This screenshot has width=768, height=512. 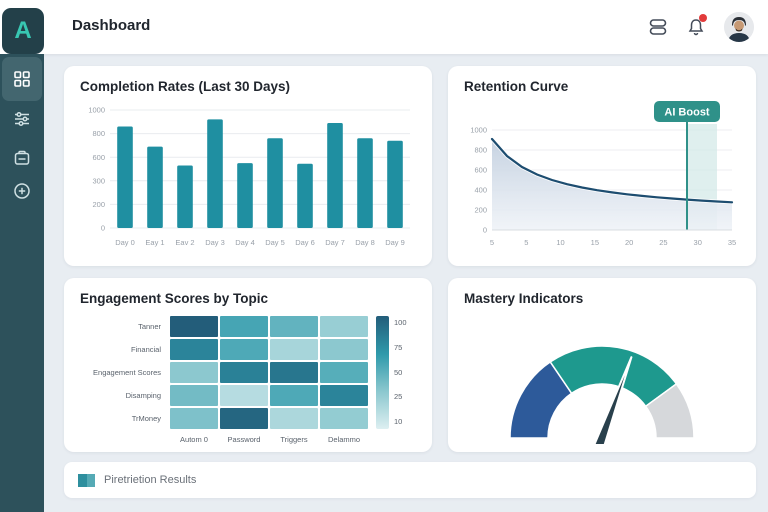 I want to click on app-logo: A, so click(x=23, y=31).